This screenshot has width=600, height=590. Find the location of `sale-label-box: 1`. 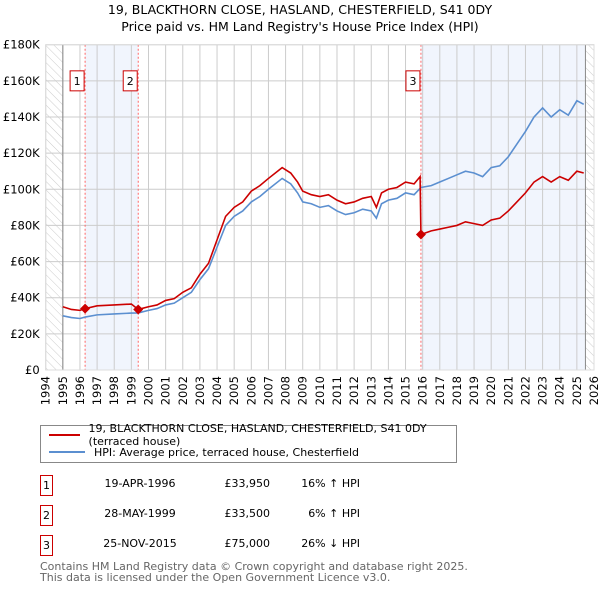

sale-label-box: 1 is located at coordinates (77, 81).